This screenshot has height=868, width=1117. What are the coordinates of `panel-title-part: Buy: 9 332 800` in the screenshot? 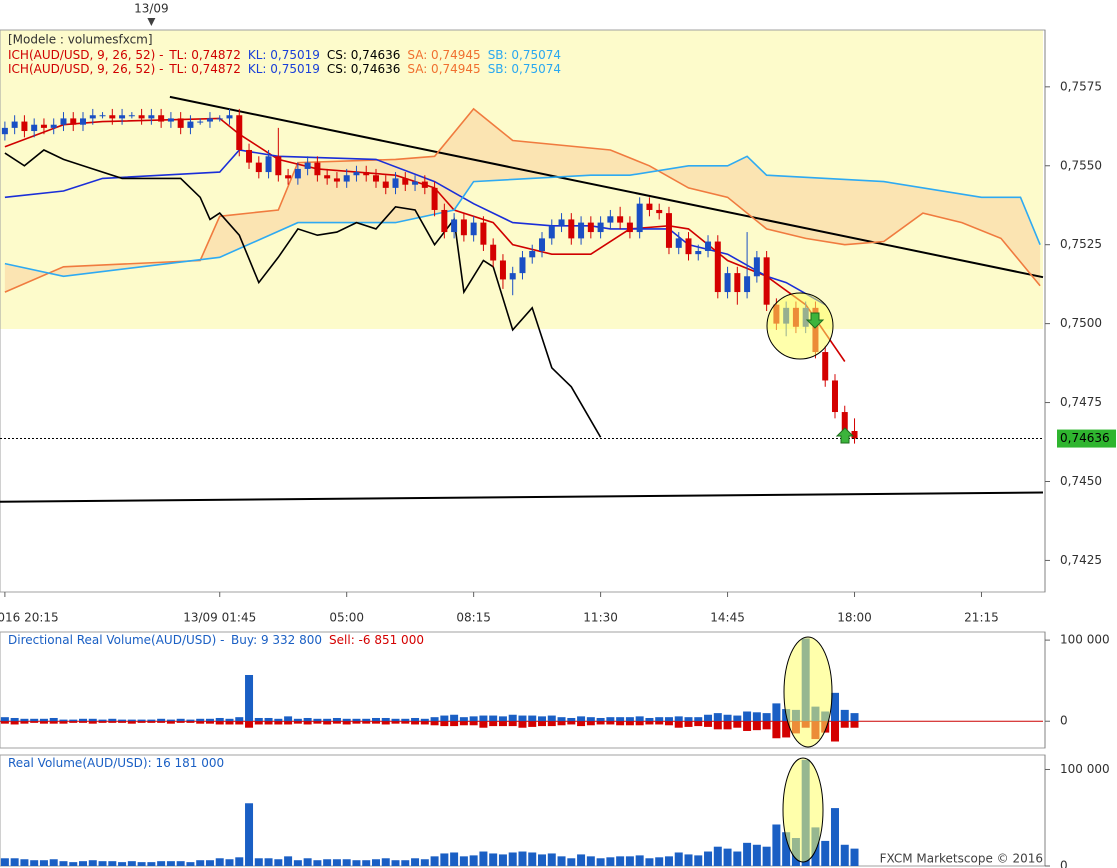 It's located at (276, 640).